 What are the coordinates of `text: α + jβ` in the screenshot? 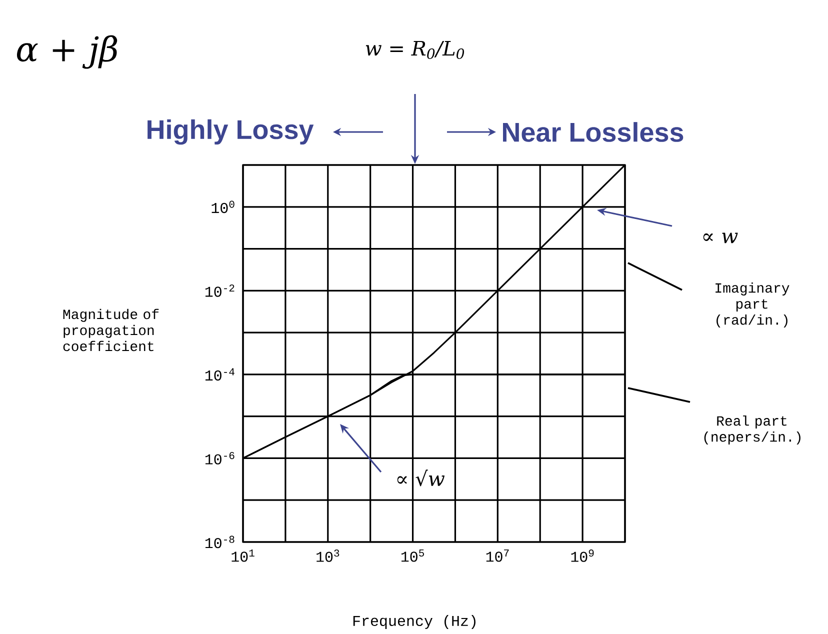 It's located at (67, 52).